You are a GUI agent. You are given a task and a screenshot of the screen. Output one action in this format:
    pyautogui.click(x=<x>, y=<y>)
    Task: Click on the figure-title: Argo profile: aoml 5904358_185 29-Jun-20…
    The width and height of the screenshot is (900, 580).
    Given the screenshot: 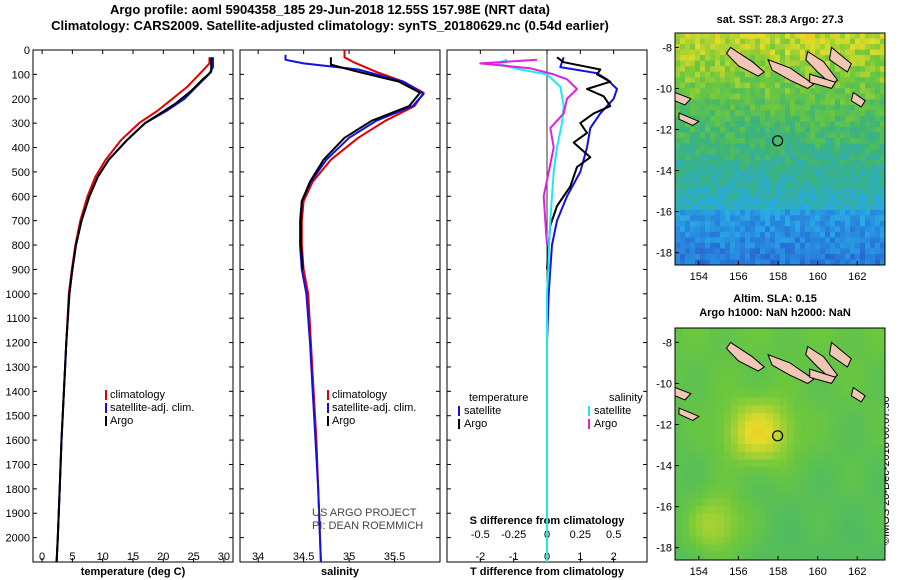 What is the action you would take?
    pyautogui.click(x=330, y=9)
    